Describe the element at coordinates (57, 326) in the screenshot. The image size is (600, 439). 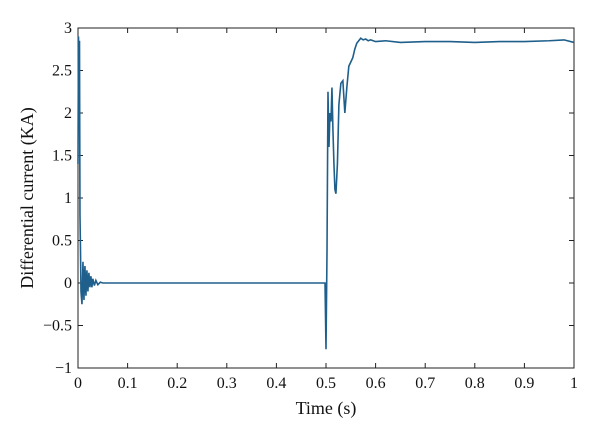
I see `y-tick-label: −0.5` at that location.